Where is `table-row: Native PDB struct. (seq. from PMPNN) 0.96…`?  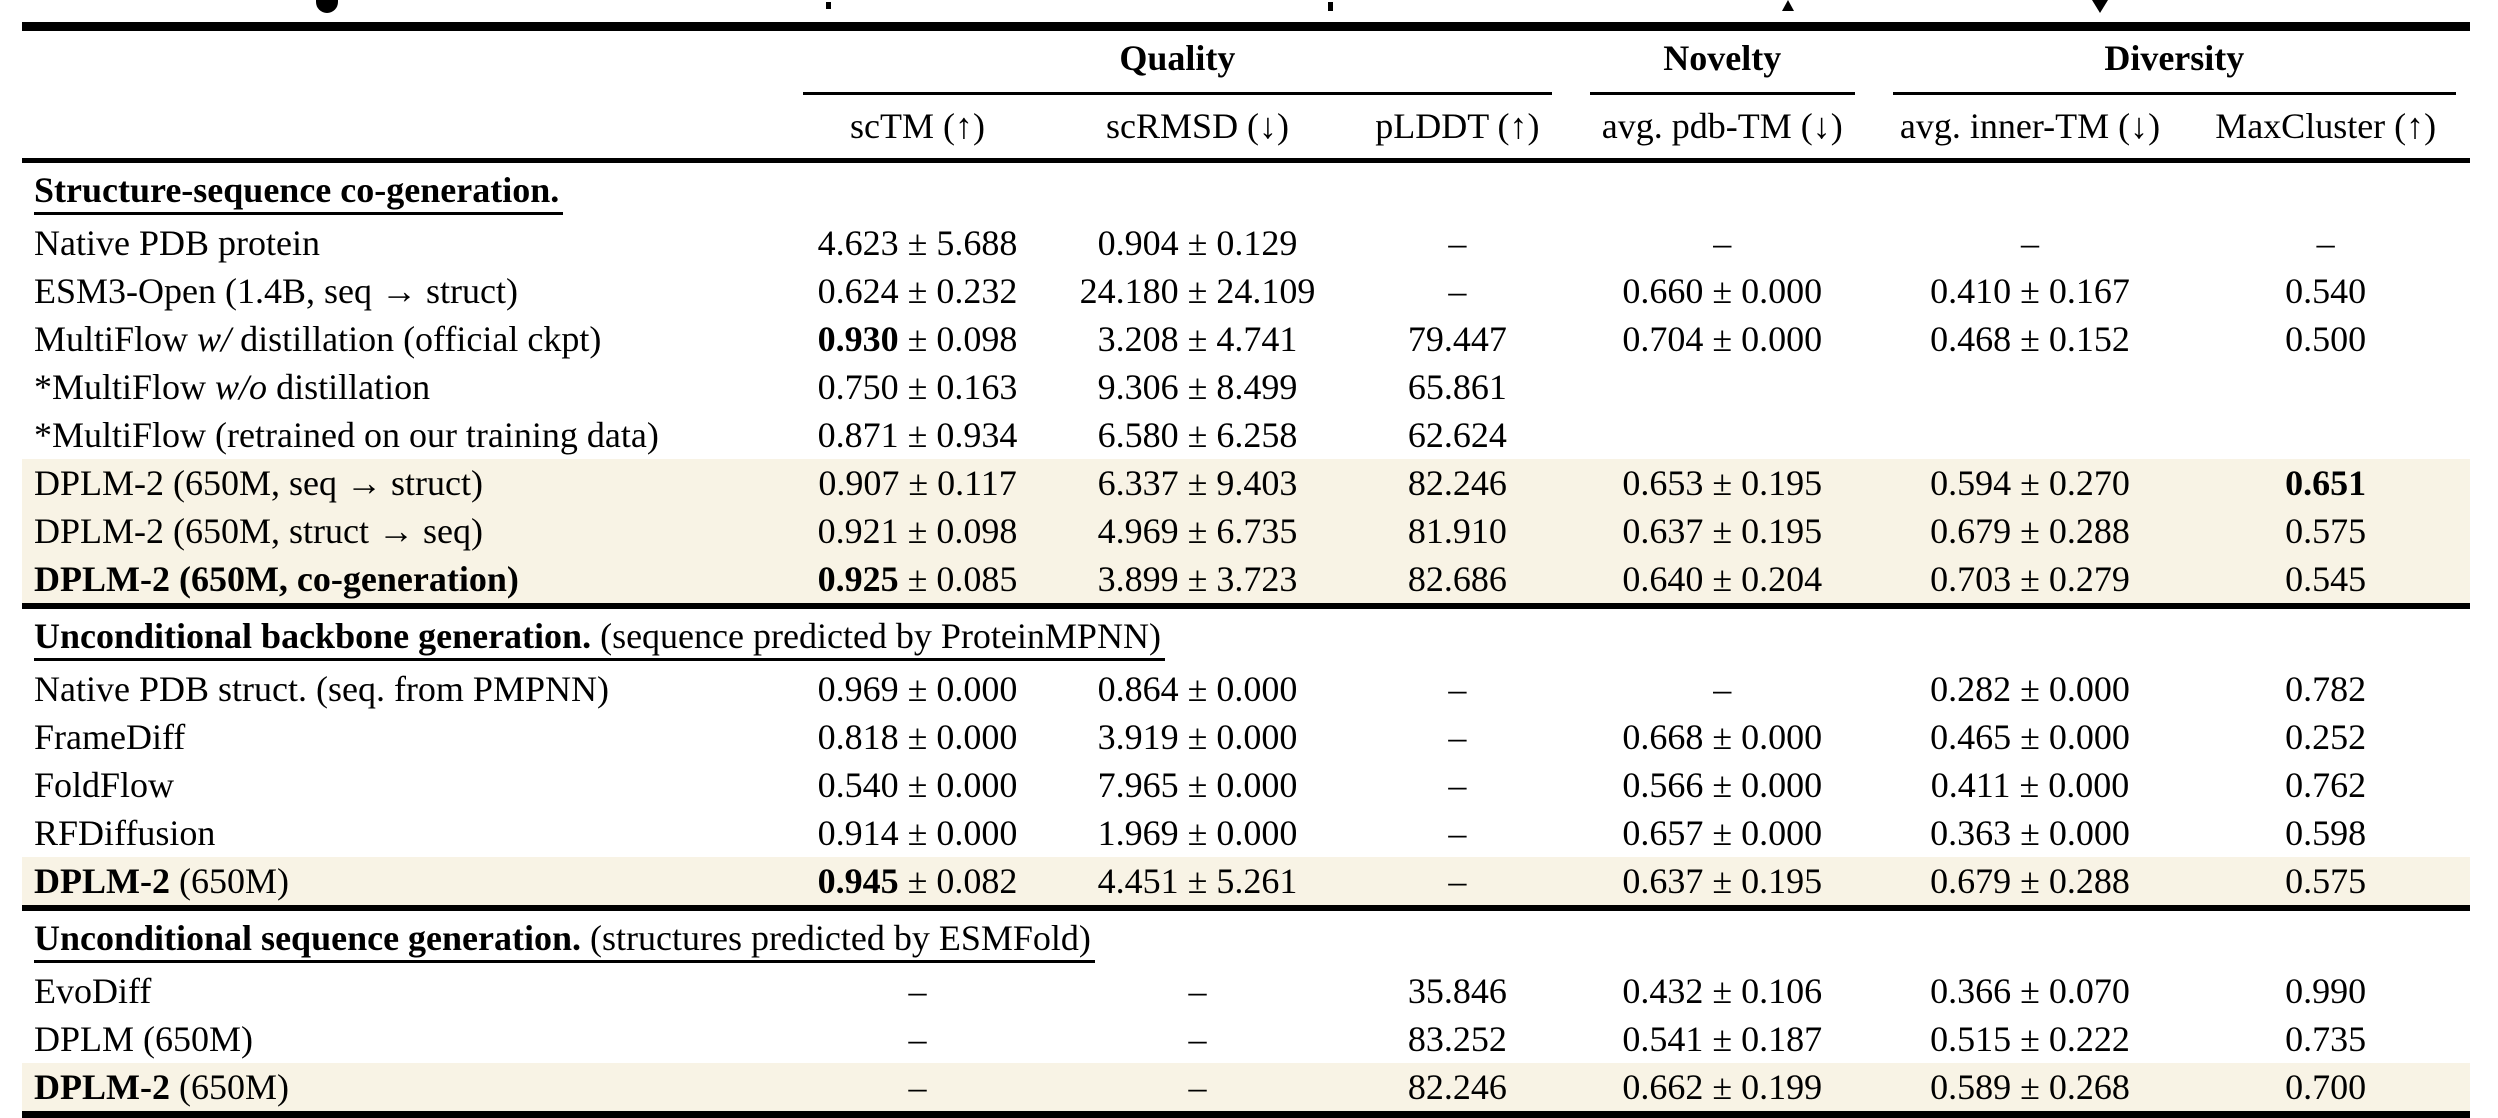
table-row: Native PDB struct. (seq. from PMPNN) 0.96… is located at coordinates (1246, 689).